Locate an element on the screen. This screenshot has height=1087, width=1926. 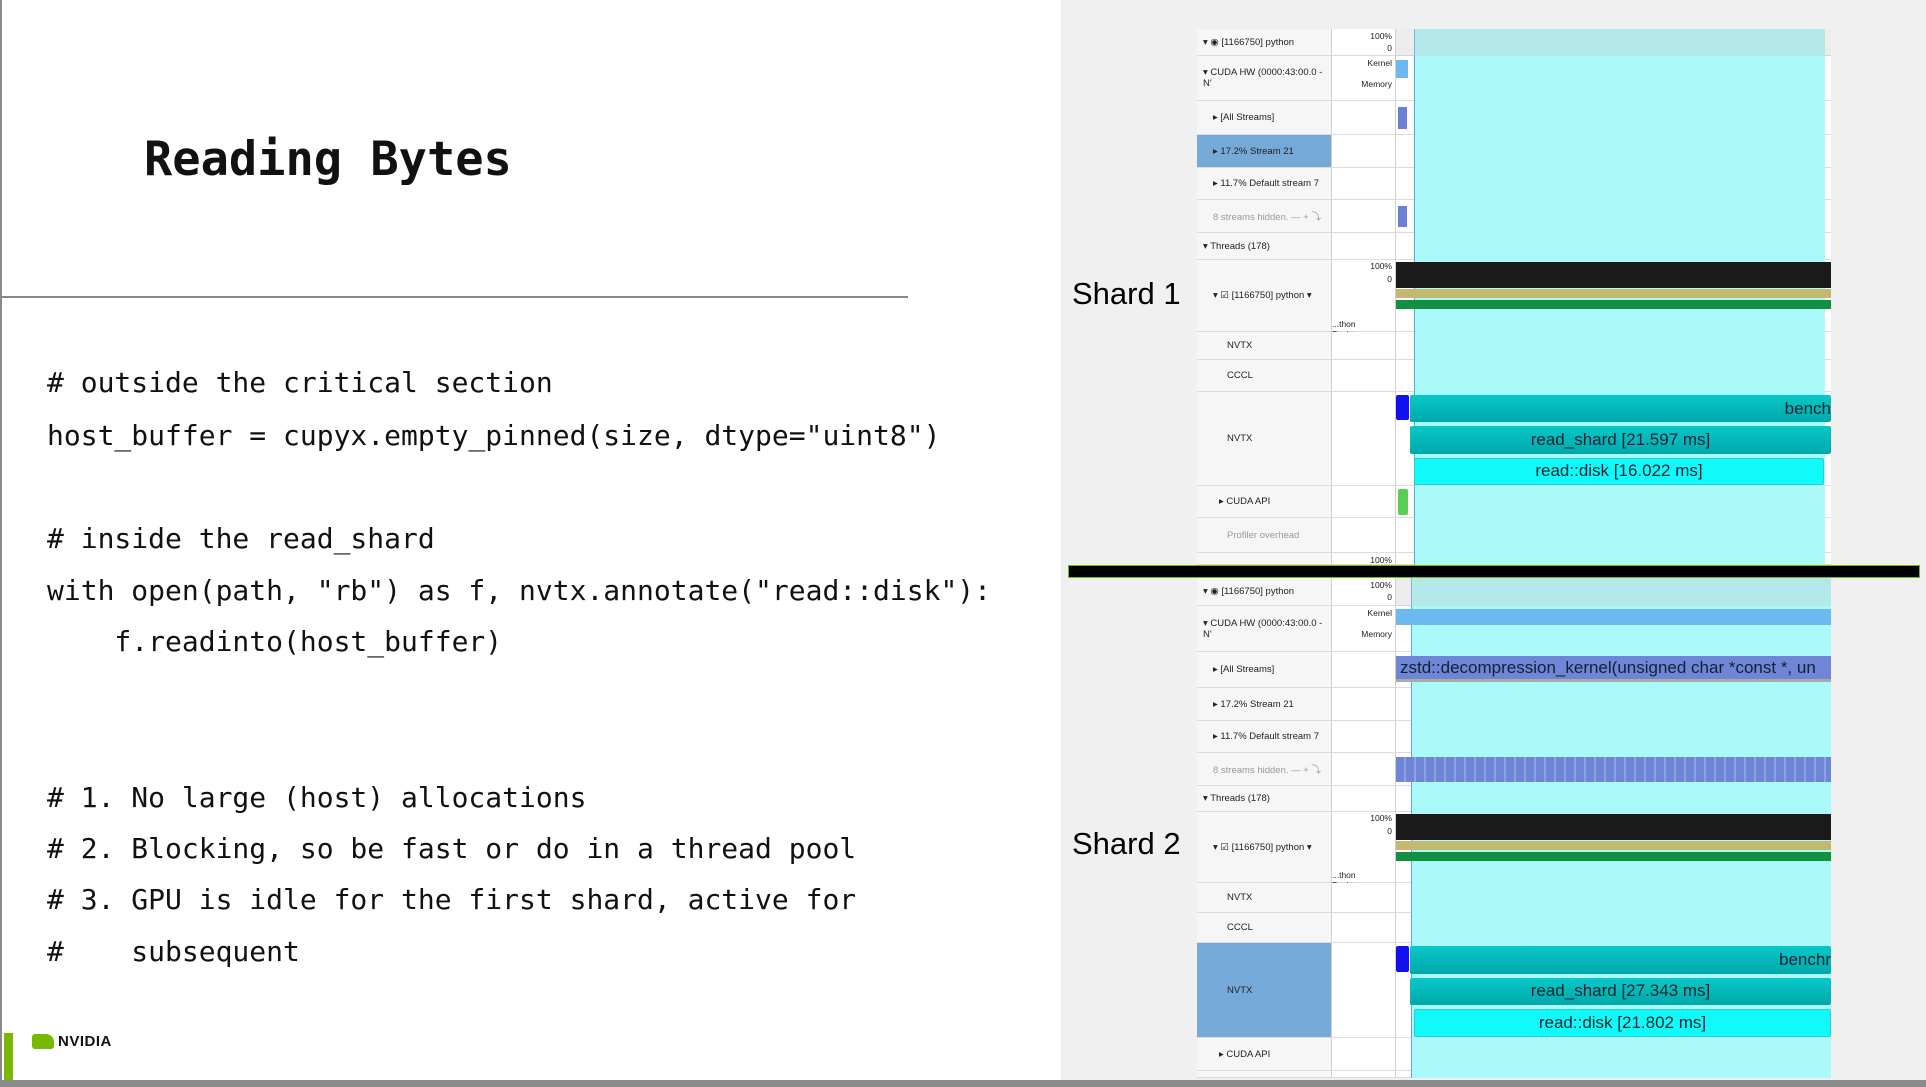
logo-text: NVIDIA is located at coordinates (85, 1041).